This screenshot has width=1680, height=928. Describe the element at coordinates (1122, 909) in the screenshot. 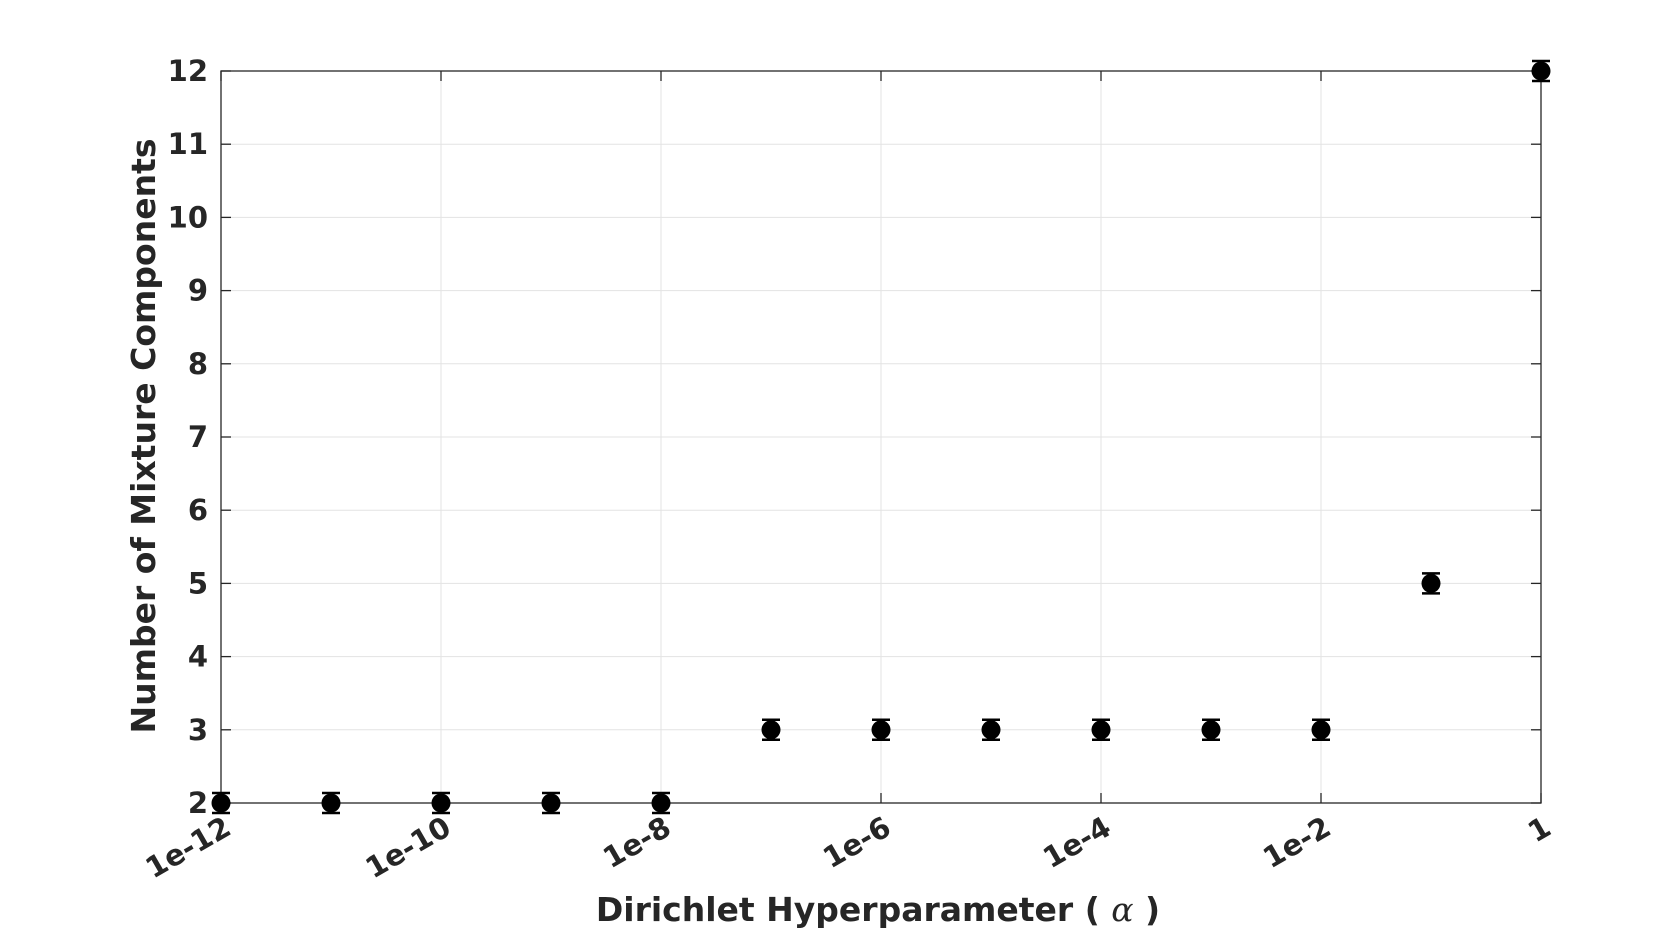

I see `alpha-symbol: α` at that location.